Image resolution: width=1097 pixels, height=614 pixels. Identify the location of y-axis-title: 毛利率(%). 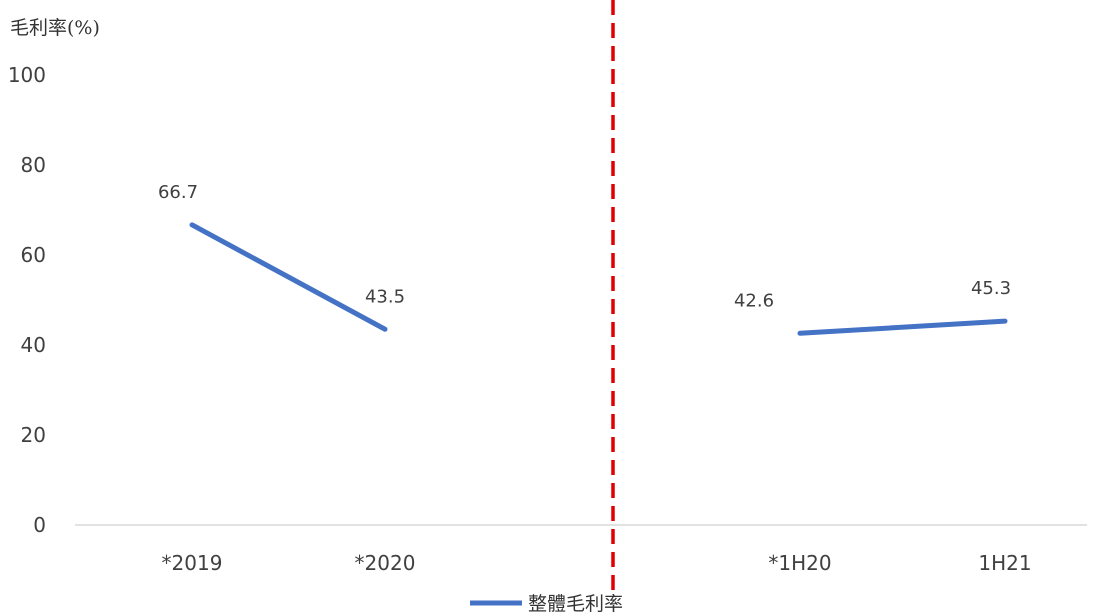
(55, 28).